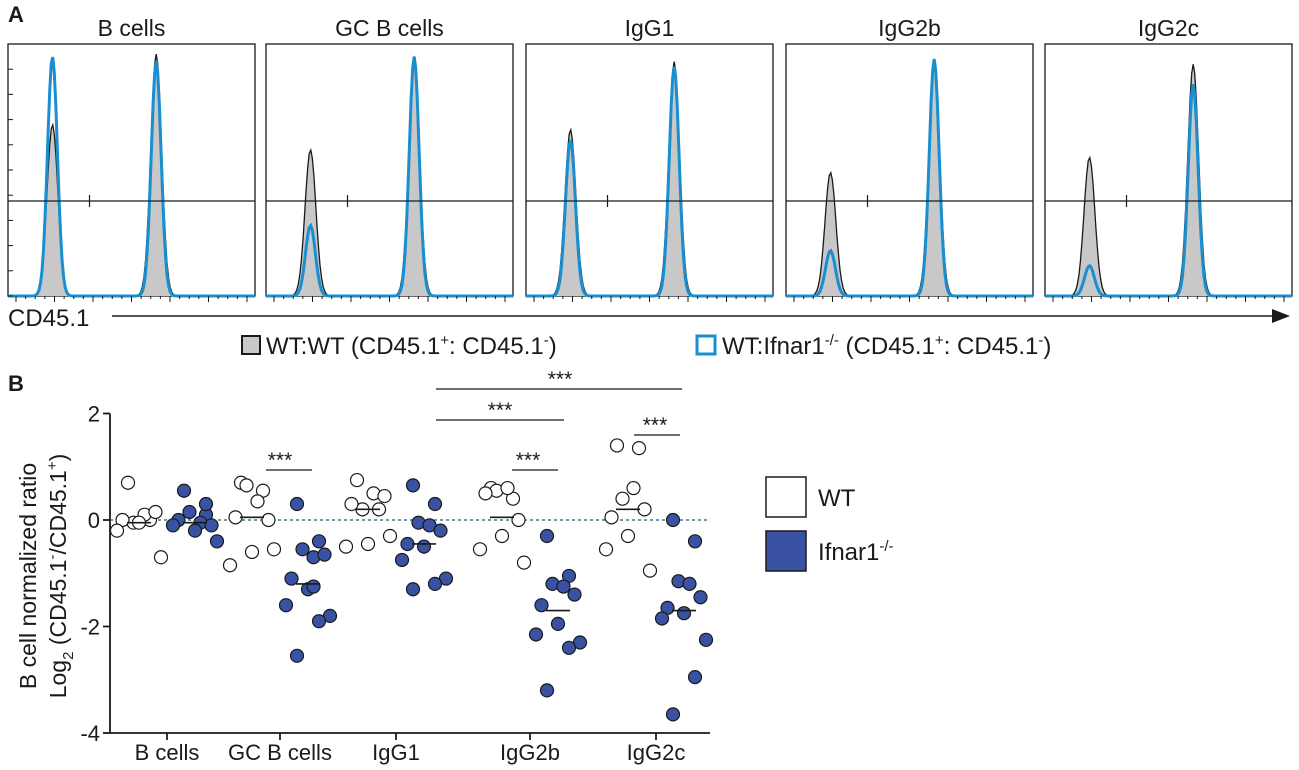 Image resolution: width=1299 pixels, height=770 pixels. I want to click on legend-a-wt-swatch, so click(251, 345).